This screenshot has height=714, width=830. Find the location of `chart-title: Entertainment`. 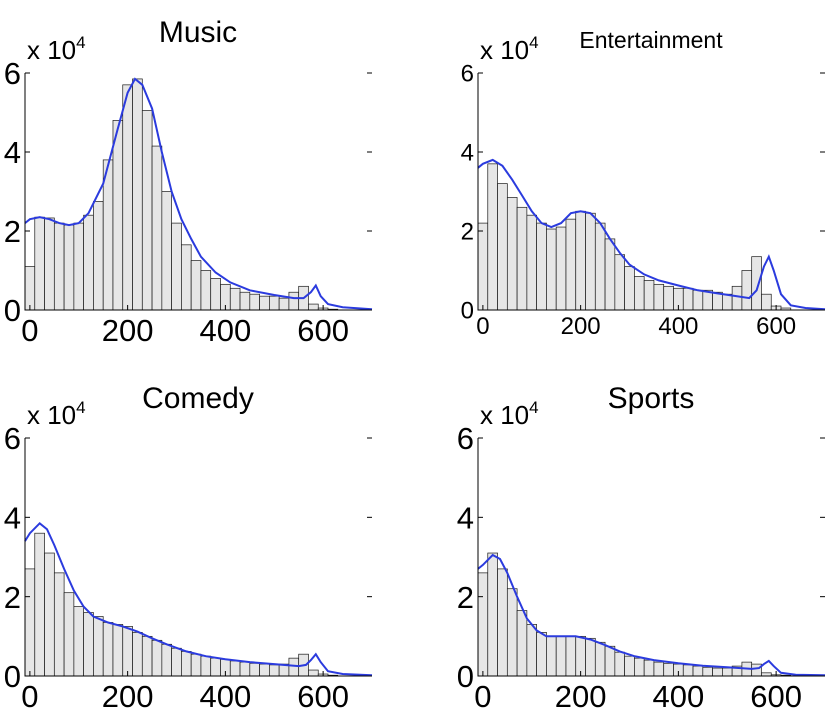

chart-title: Entertainment is located at coordinates (651, 40).